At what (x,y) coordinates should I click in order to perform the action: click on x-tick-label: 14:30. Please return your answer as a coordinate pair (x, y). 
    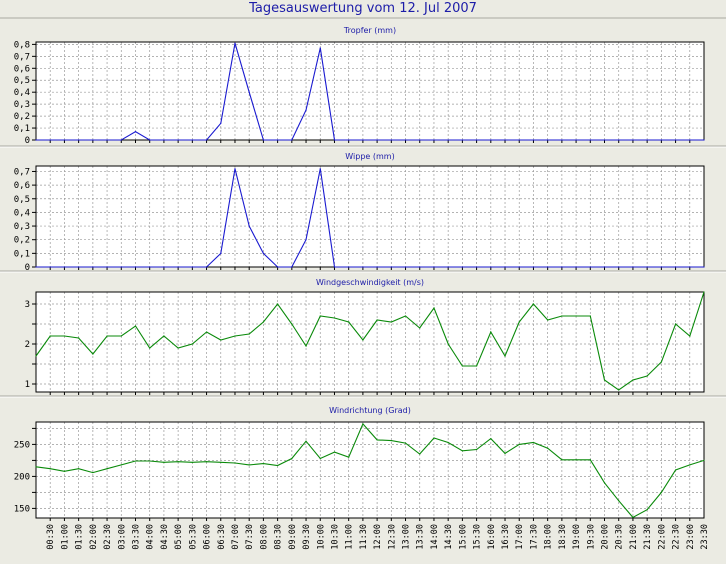
    Looking at the image, I should click on (449, 537).